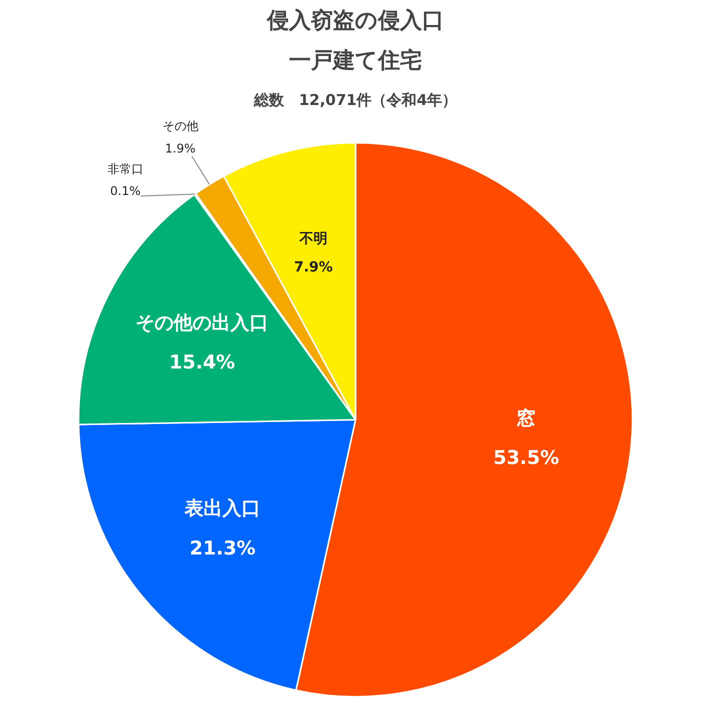 The height and width of the screenshot is (710, 710). What do you see at coordinates (202, 323) in the screenshot?
I see `slice-label: その他の出入口` at bounding box center [202, 323].